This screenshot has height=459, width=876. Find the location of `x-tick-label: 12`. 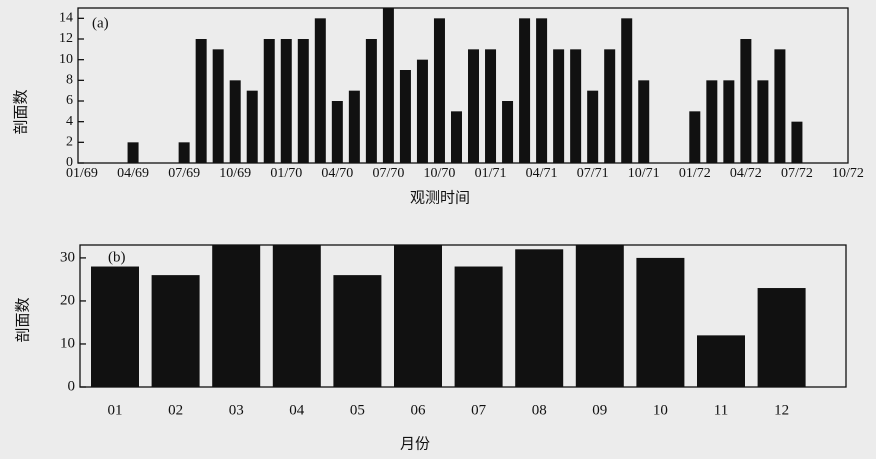

x-tick-label: 12 is located at coordinates (781, 410).